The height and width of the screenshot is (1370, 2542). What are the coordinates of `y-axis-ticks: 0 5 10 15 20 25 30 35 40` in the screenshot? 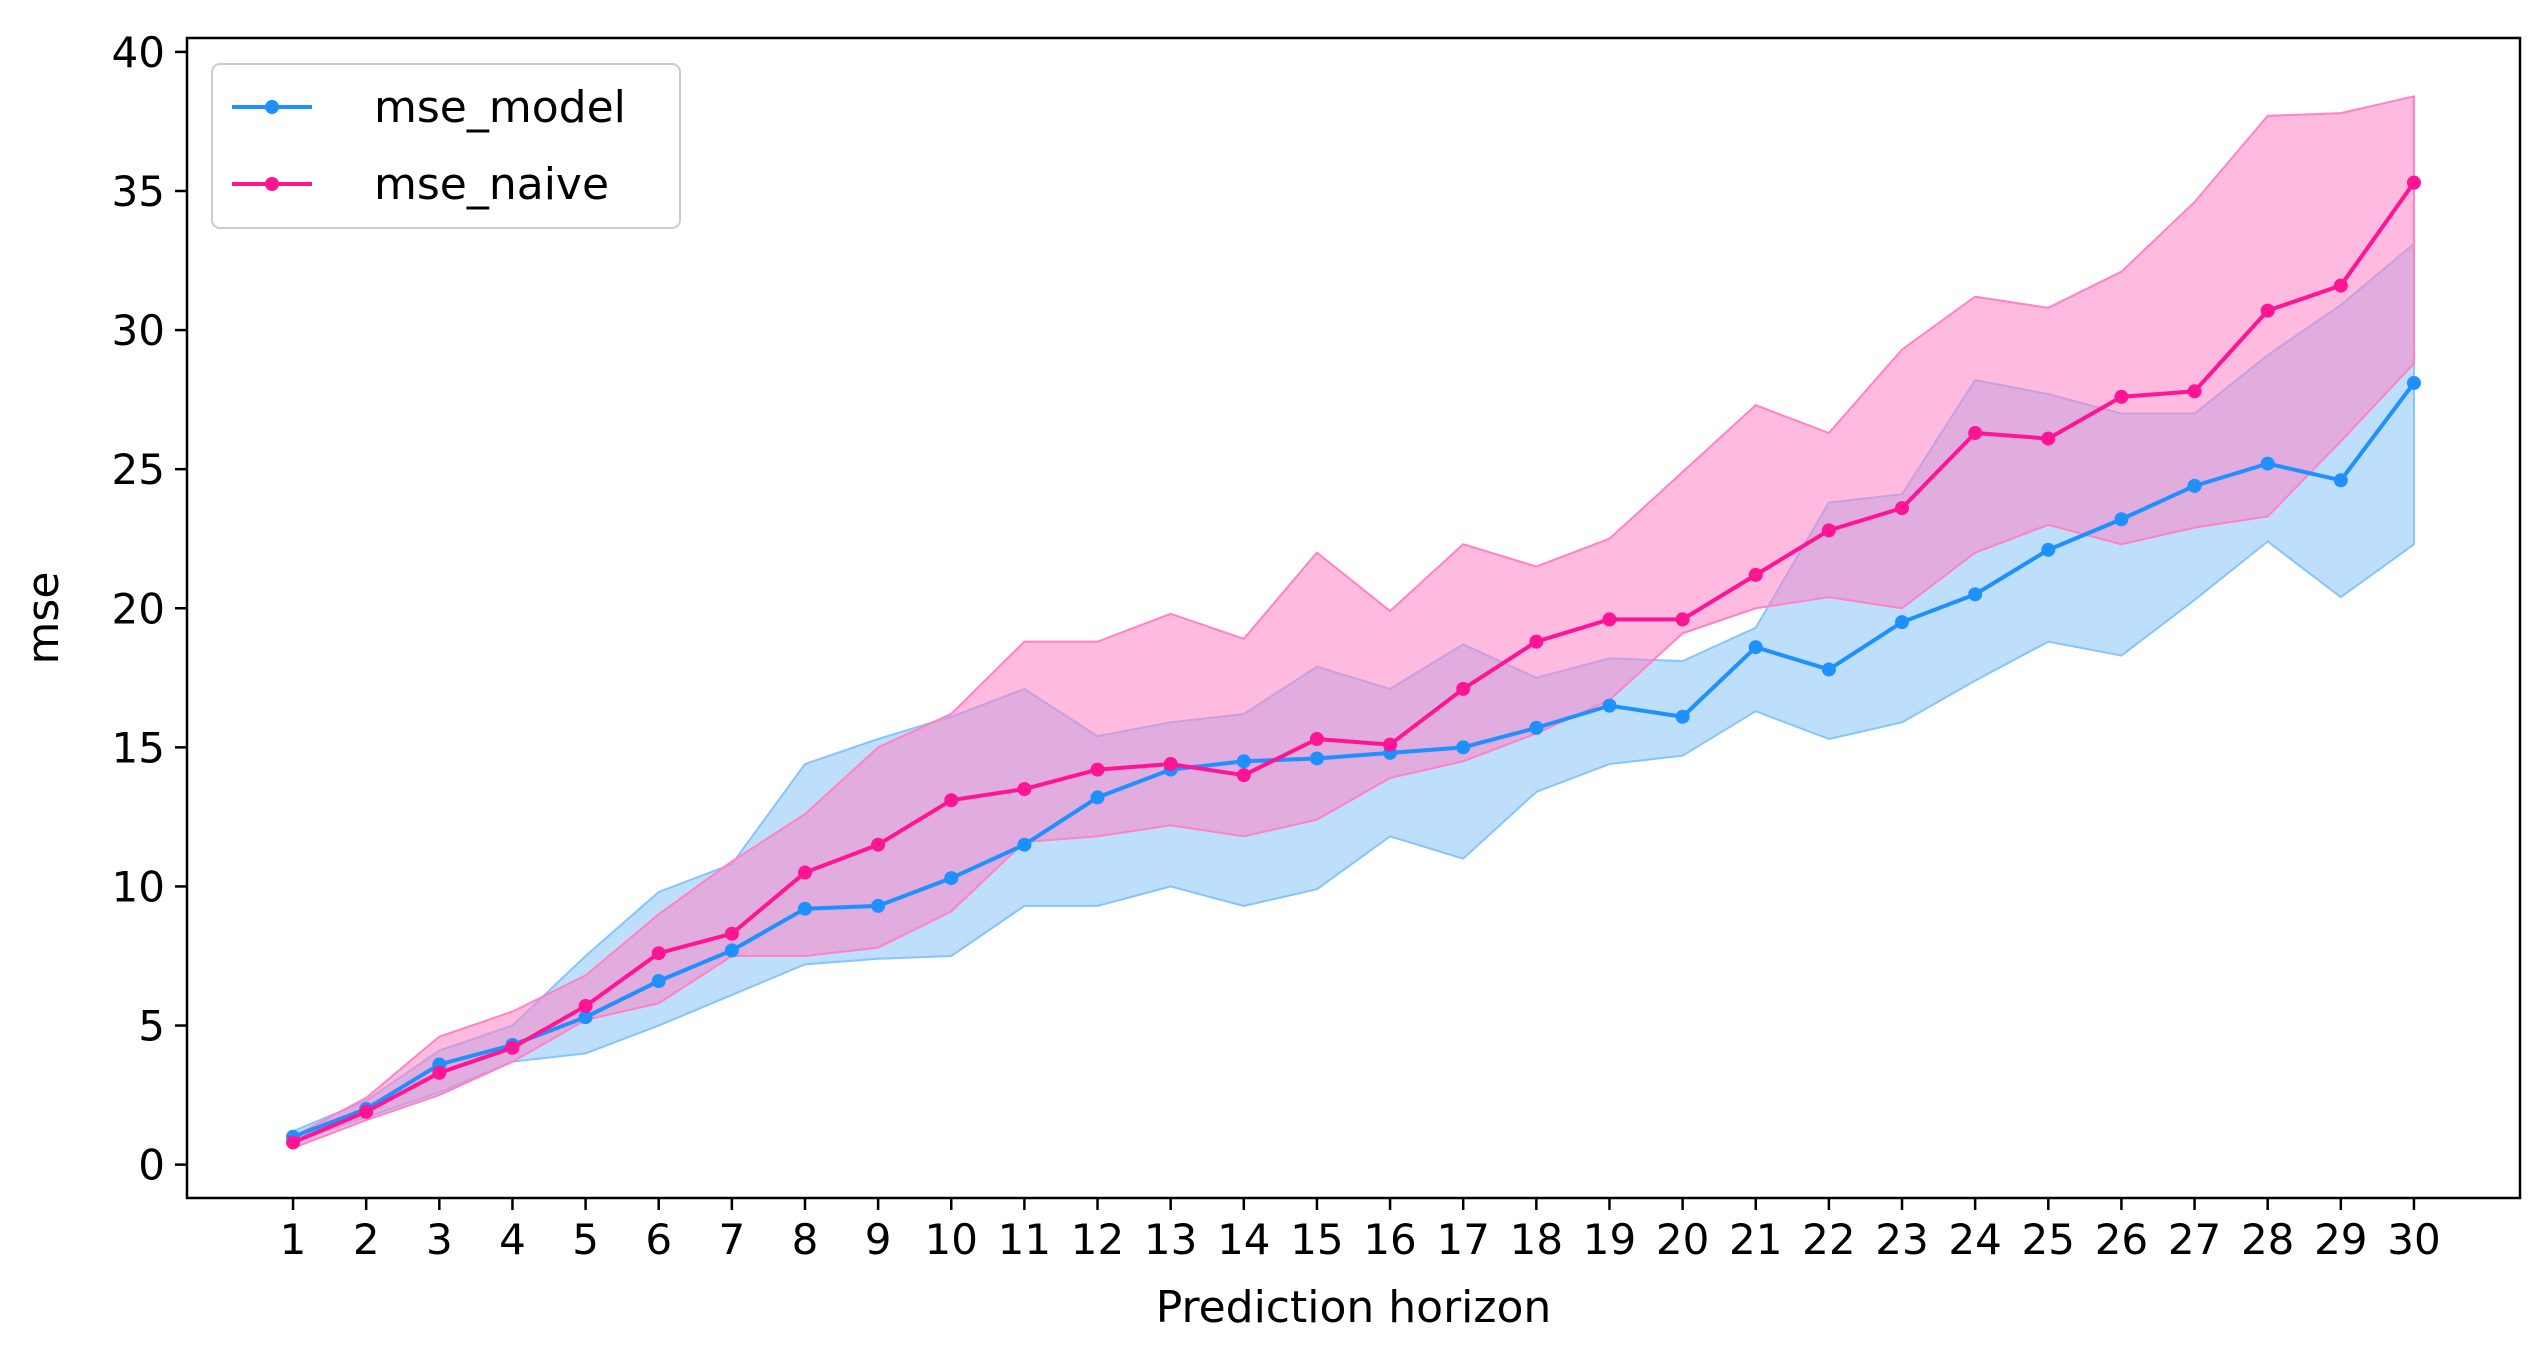 It's located at (149, 609).